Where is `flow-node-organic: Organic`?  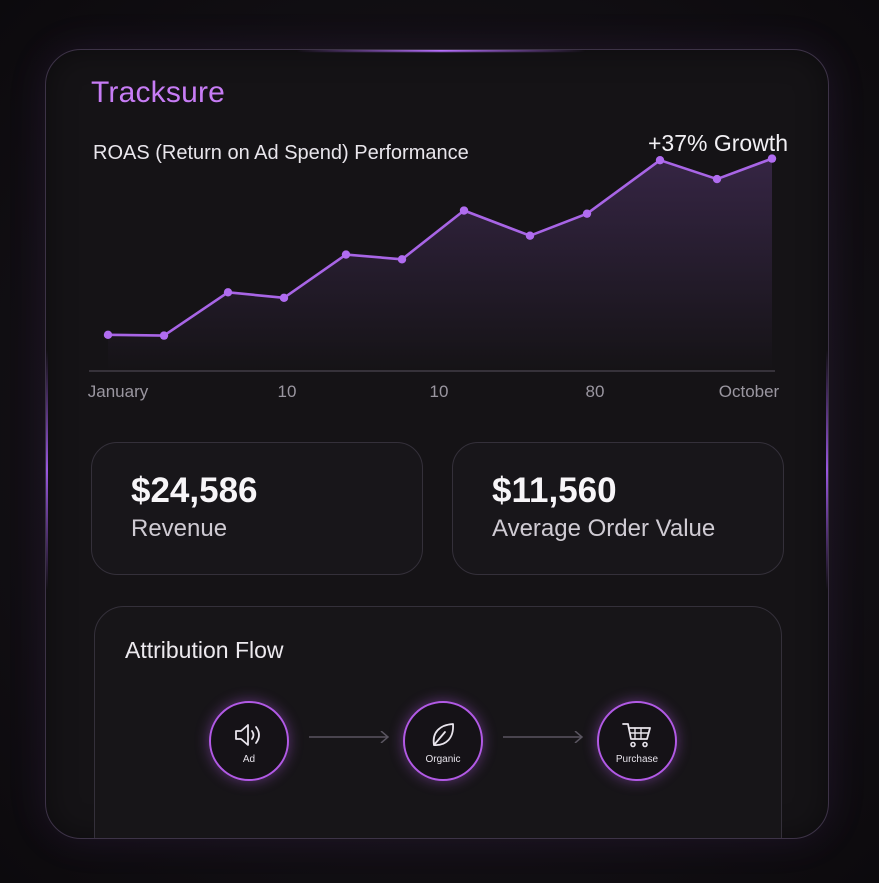
flow-node-organic: Organic is located at coordinates (443, 741).